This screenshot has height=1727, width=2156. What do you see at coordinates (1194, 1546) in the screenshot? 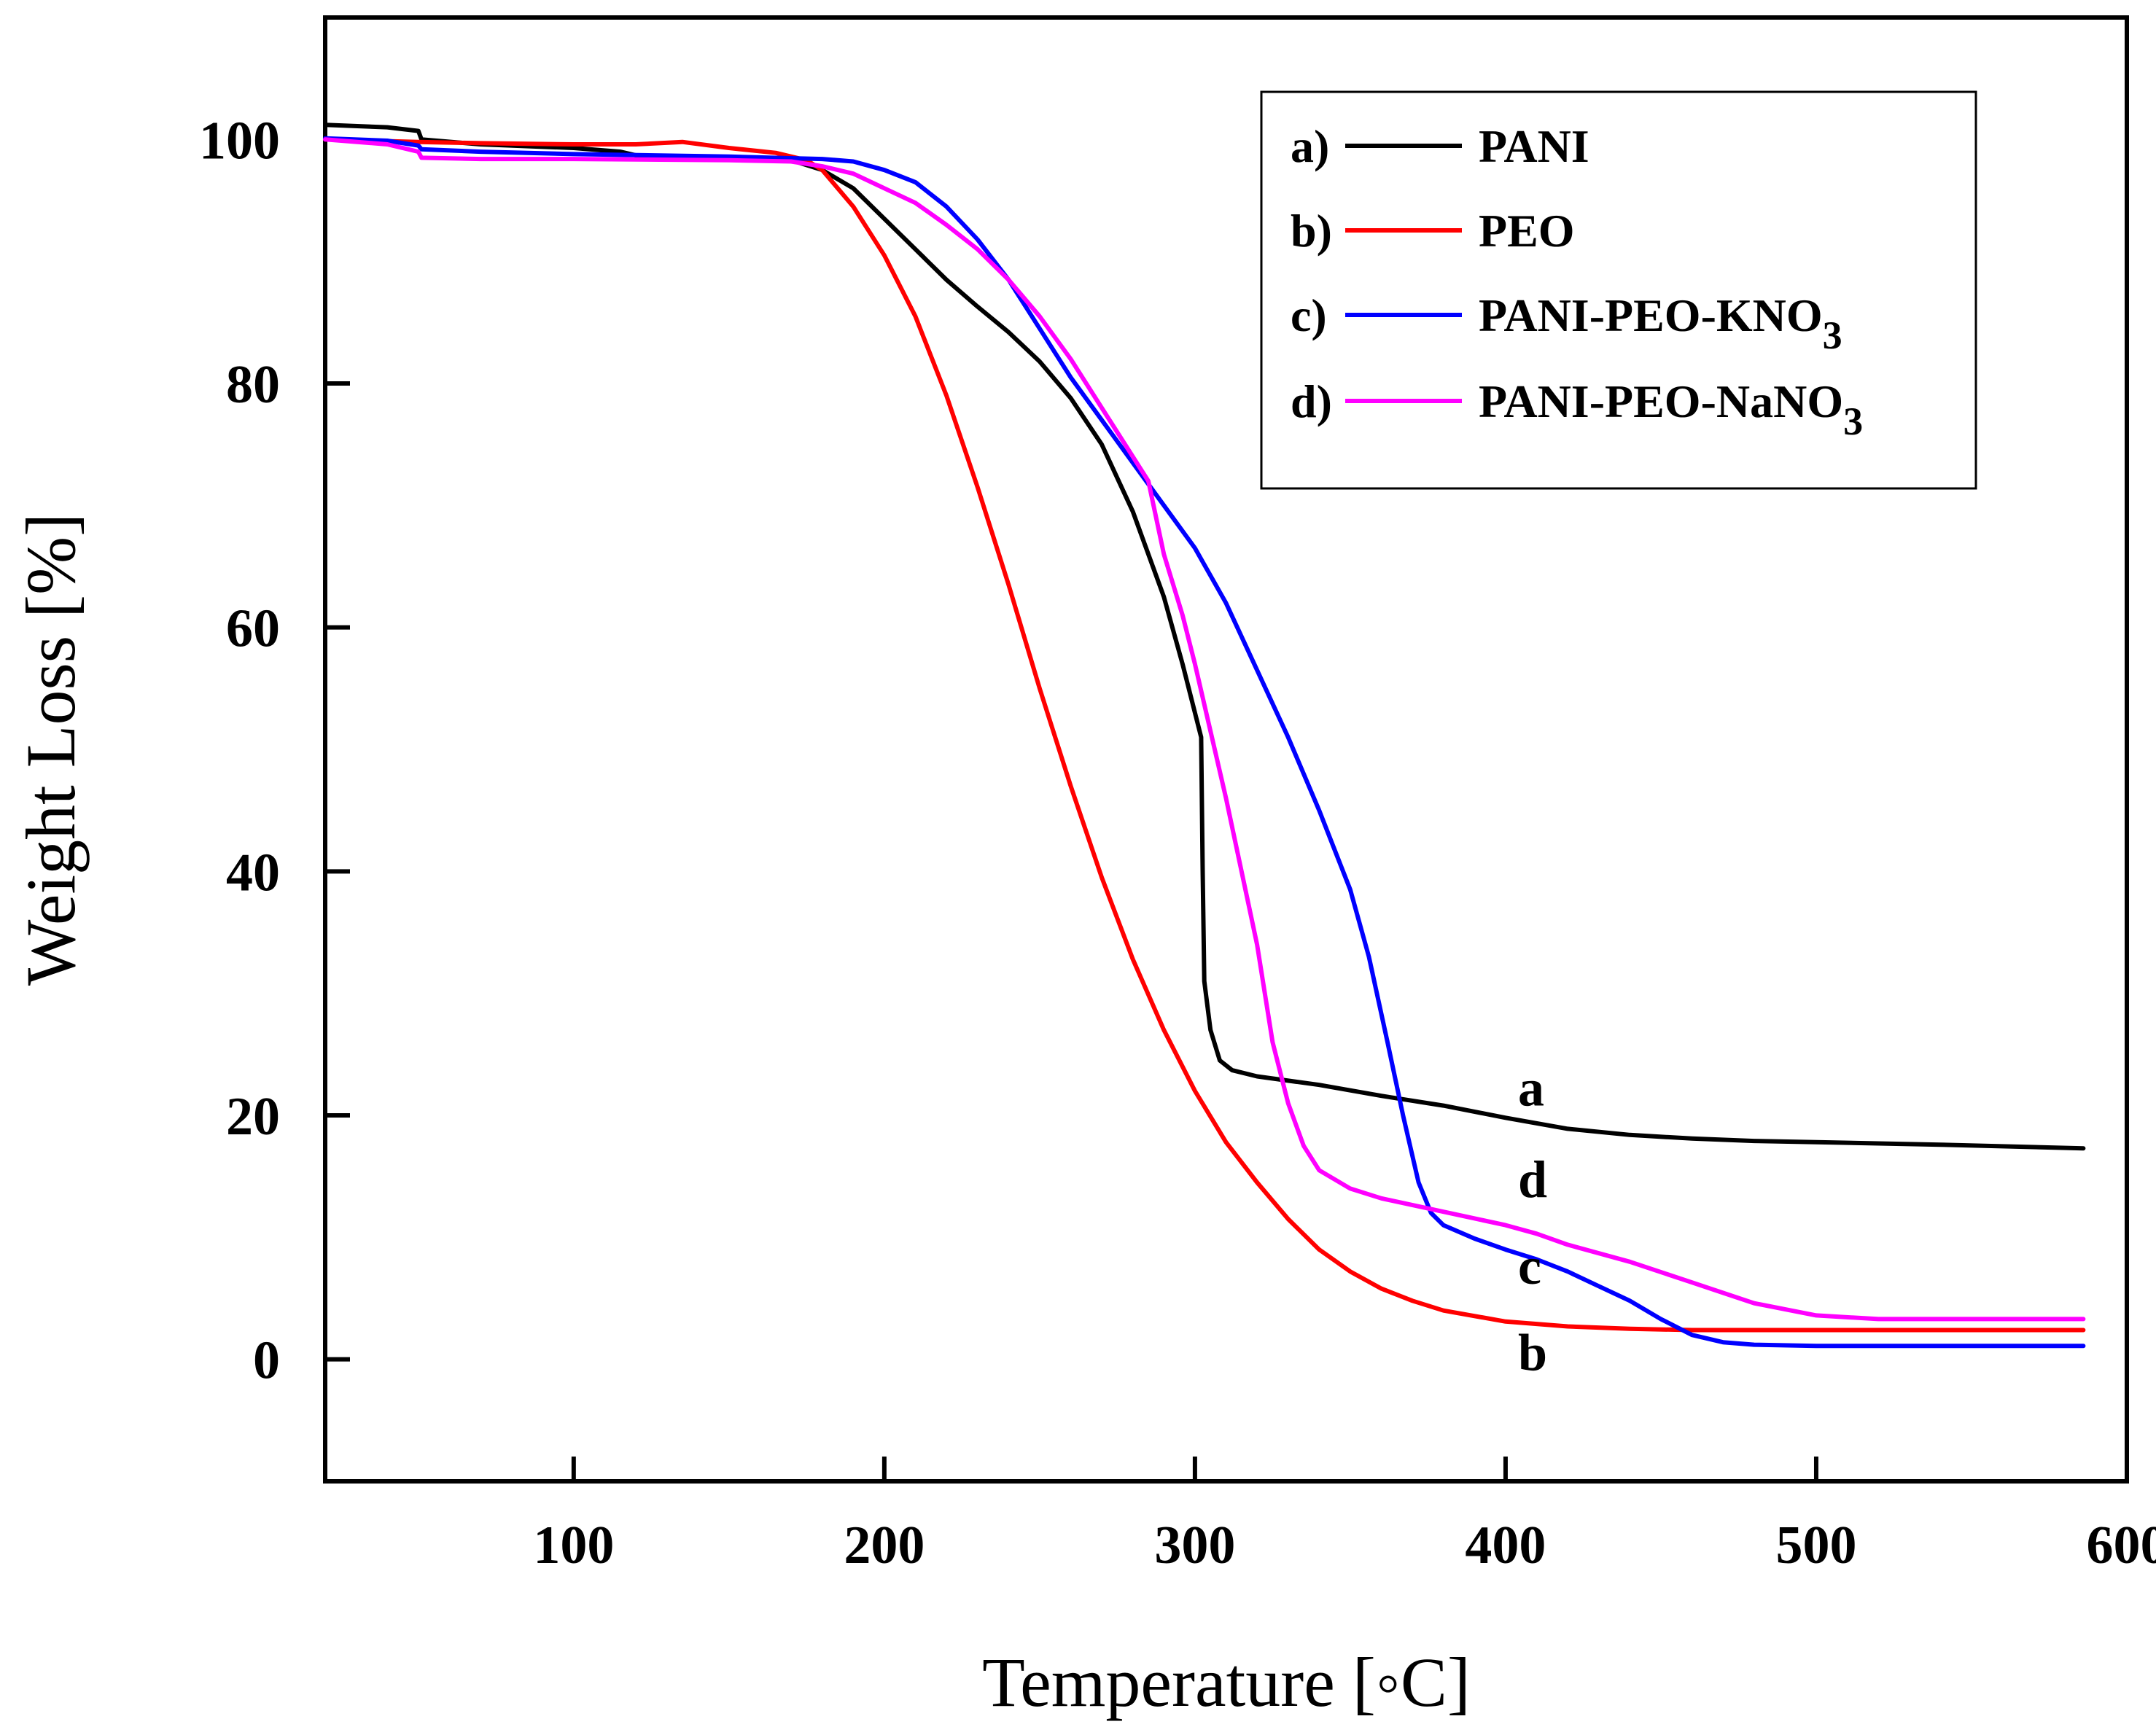
I see `x-tick-label: 300` at bounding box center [1194, 1546].